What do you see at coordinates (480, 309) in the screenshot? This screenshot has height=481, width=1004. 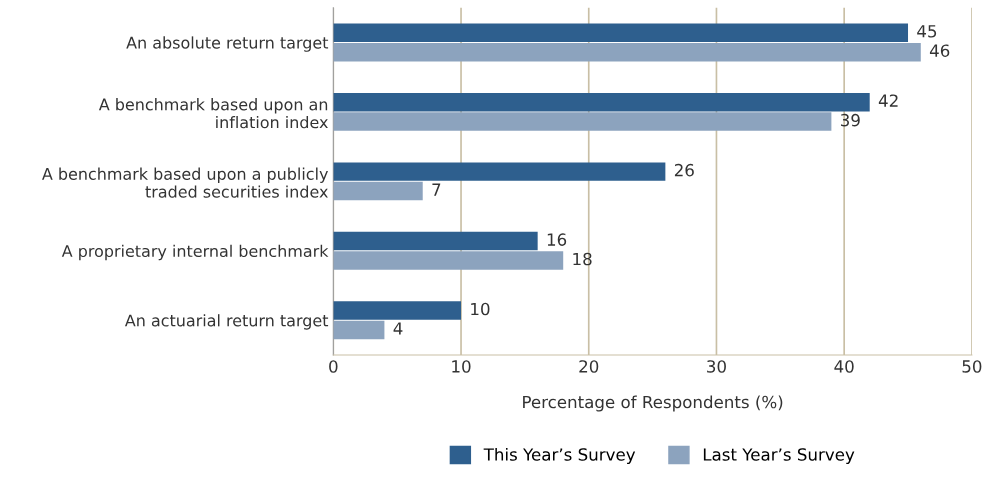 I see `data-label: 10` at bounding box center [480, 309].